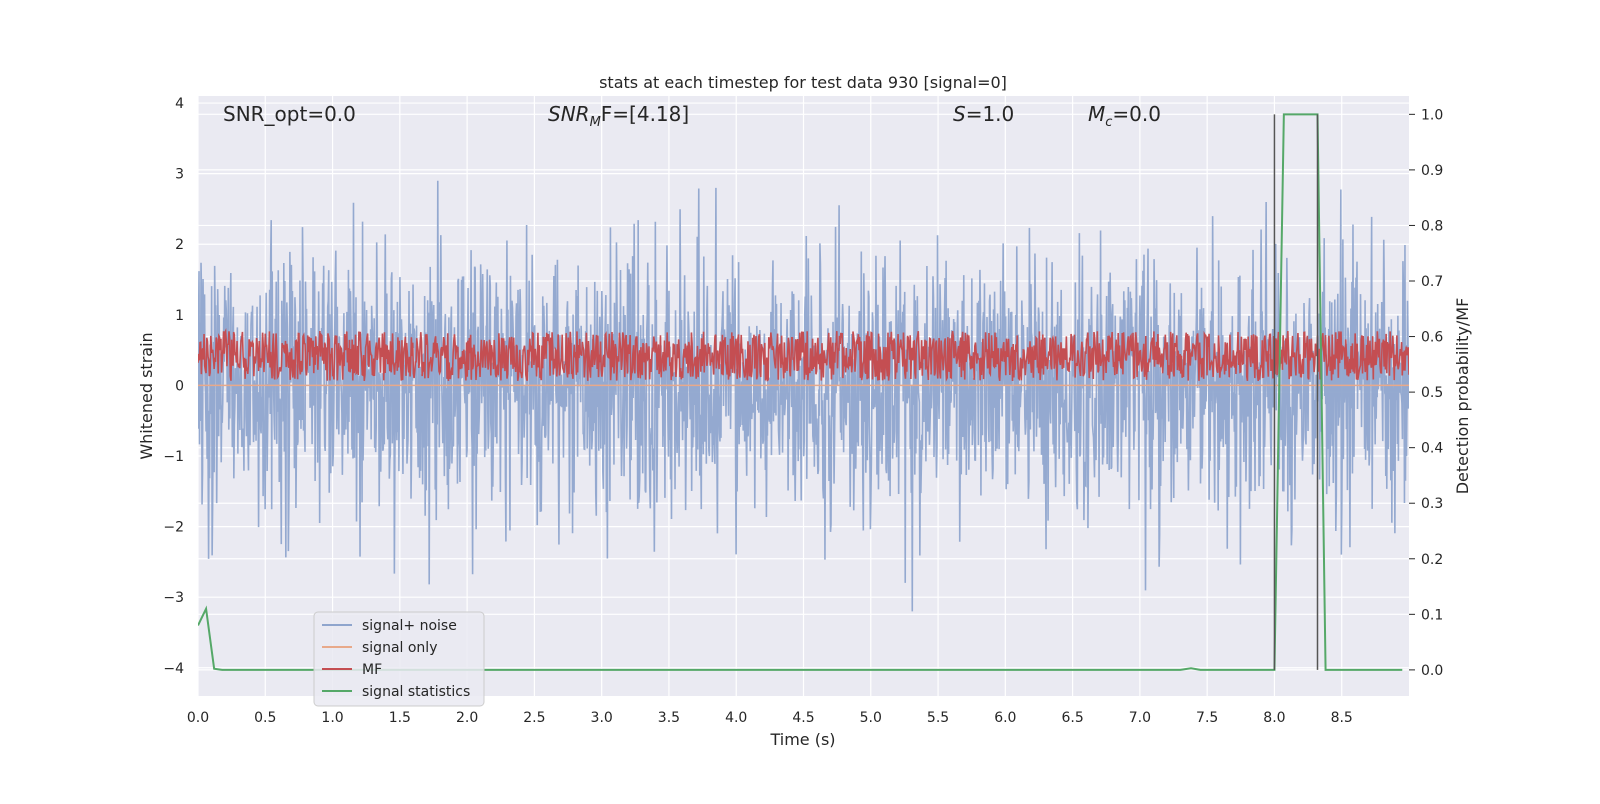 The height and width of the screenshot is (804, 1600). Describe the element at coordinates (173, 528) in the screenshot. I see `y-left-tick-label: −2` at that location.